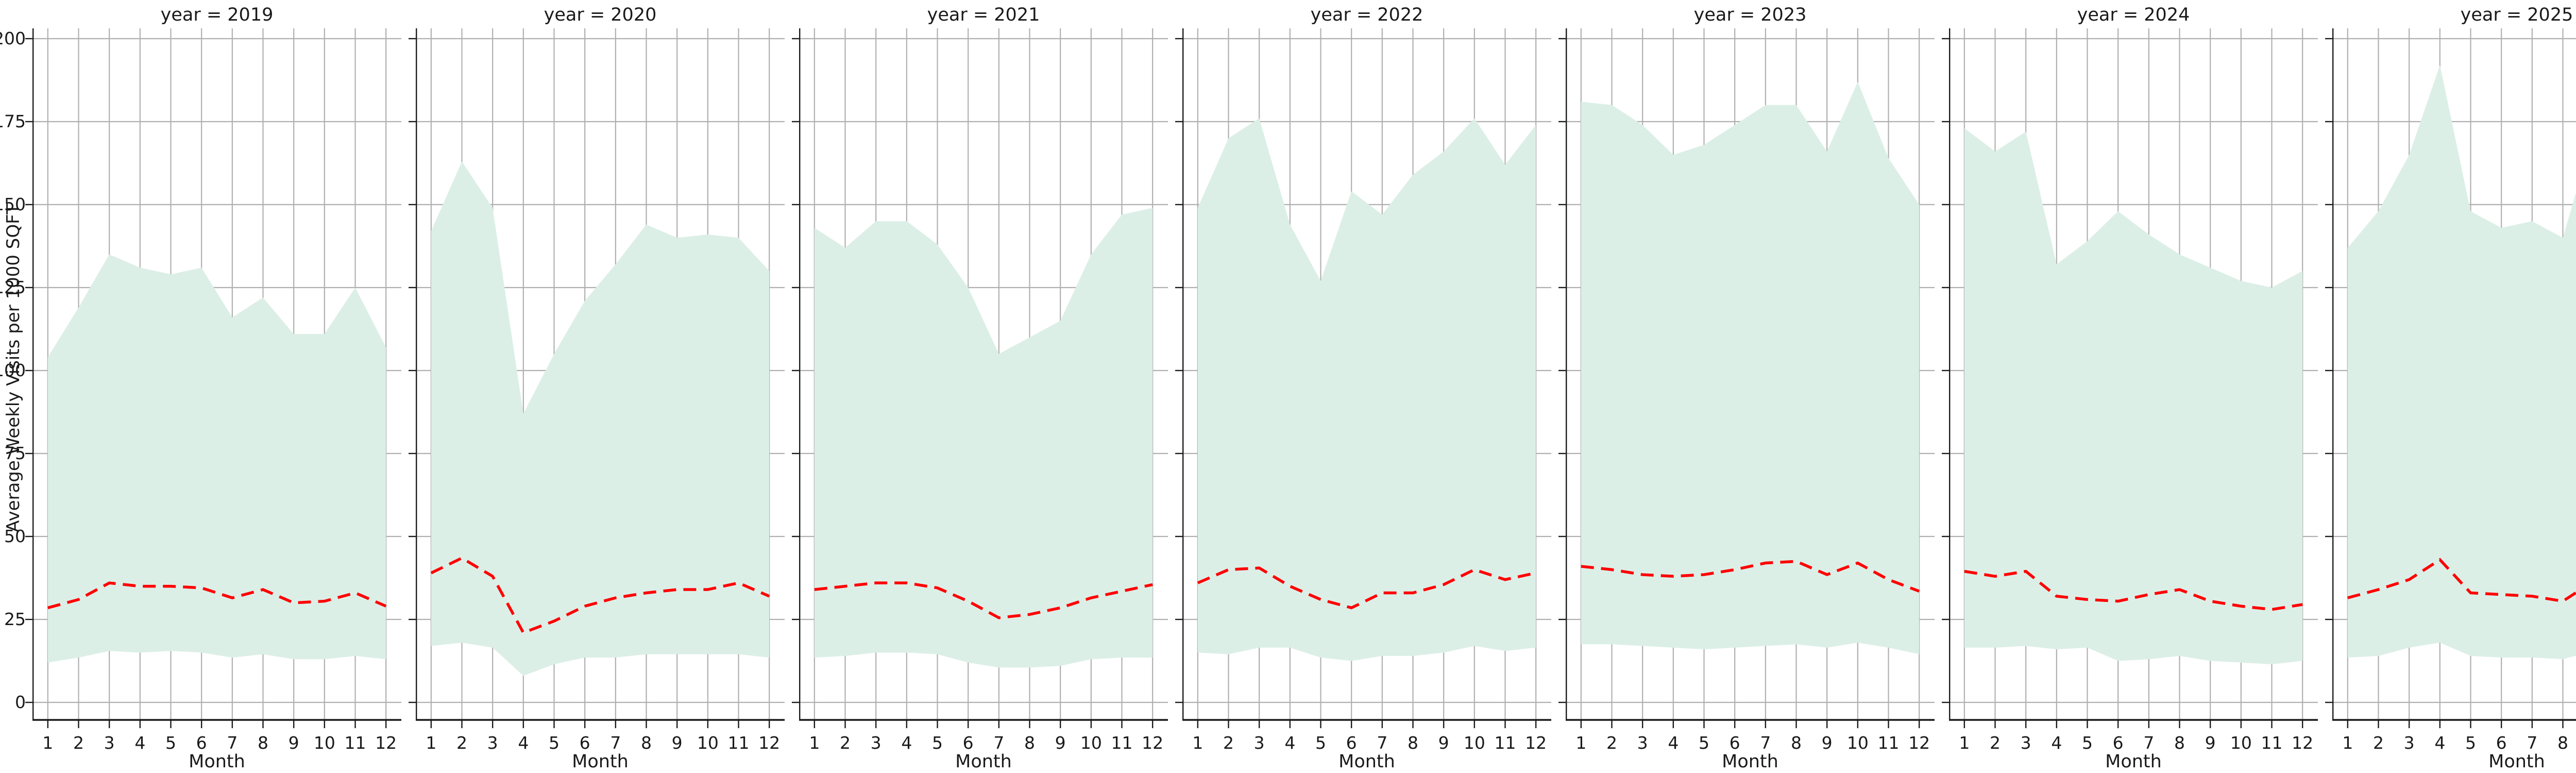  What do you see at coordinates (1750, 15) in the screenshot?
I see `facet-title: year = 2023` at bounding box center [1750, 15].